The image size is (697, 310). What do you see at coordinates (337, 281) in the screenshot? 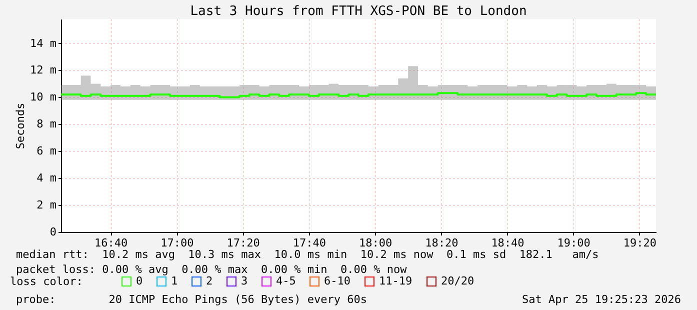
I see `legend-label: 6-10` at bounding box center [337, 281].